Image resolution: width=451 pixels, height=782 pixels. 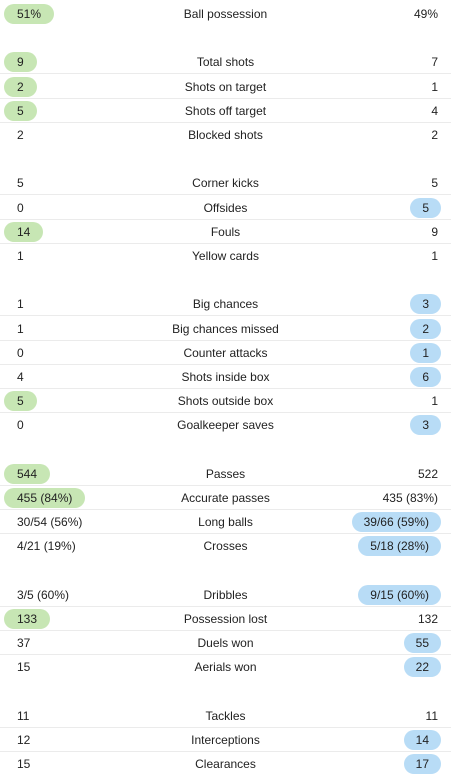 I want to click on home-value-cell: 14, so click(x=24, y=232).